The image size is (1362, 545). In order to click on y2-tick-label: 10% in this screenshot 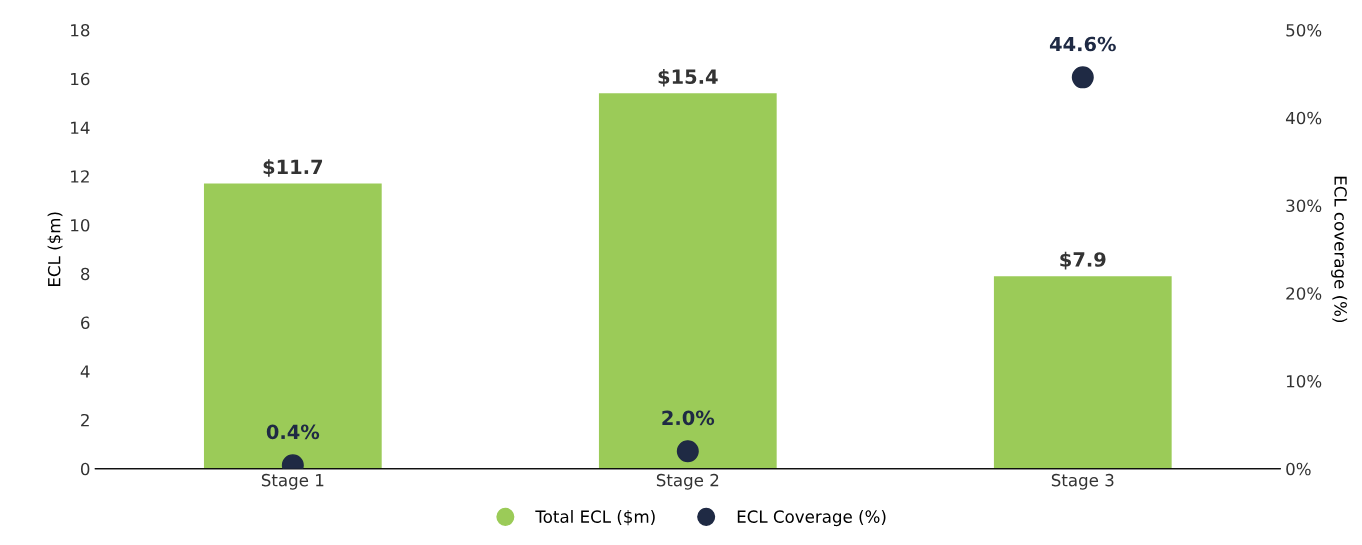, I will do `click(1304, 381)`.